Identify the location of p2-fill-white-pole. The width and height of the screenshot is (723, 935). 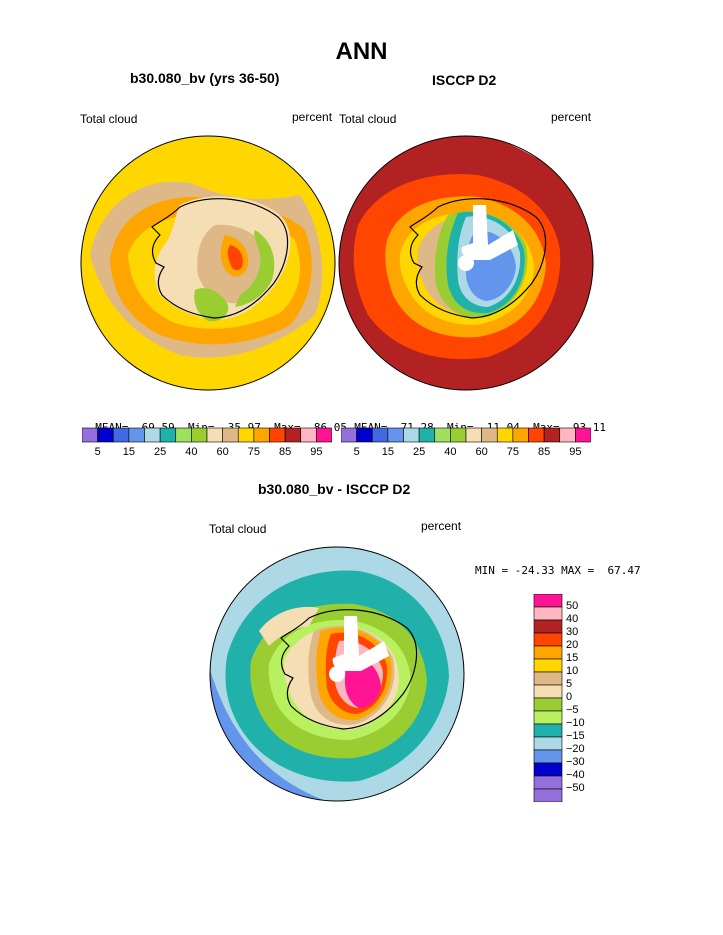
(466, 263).